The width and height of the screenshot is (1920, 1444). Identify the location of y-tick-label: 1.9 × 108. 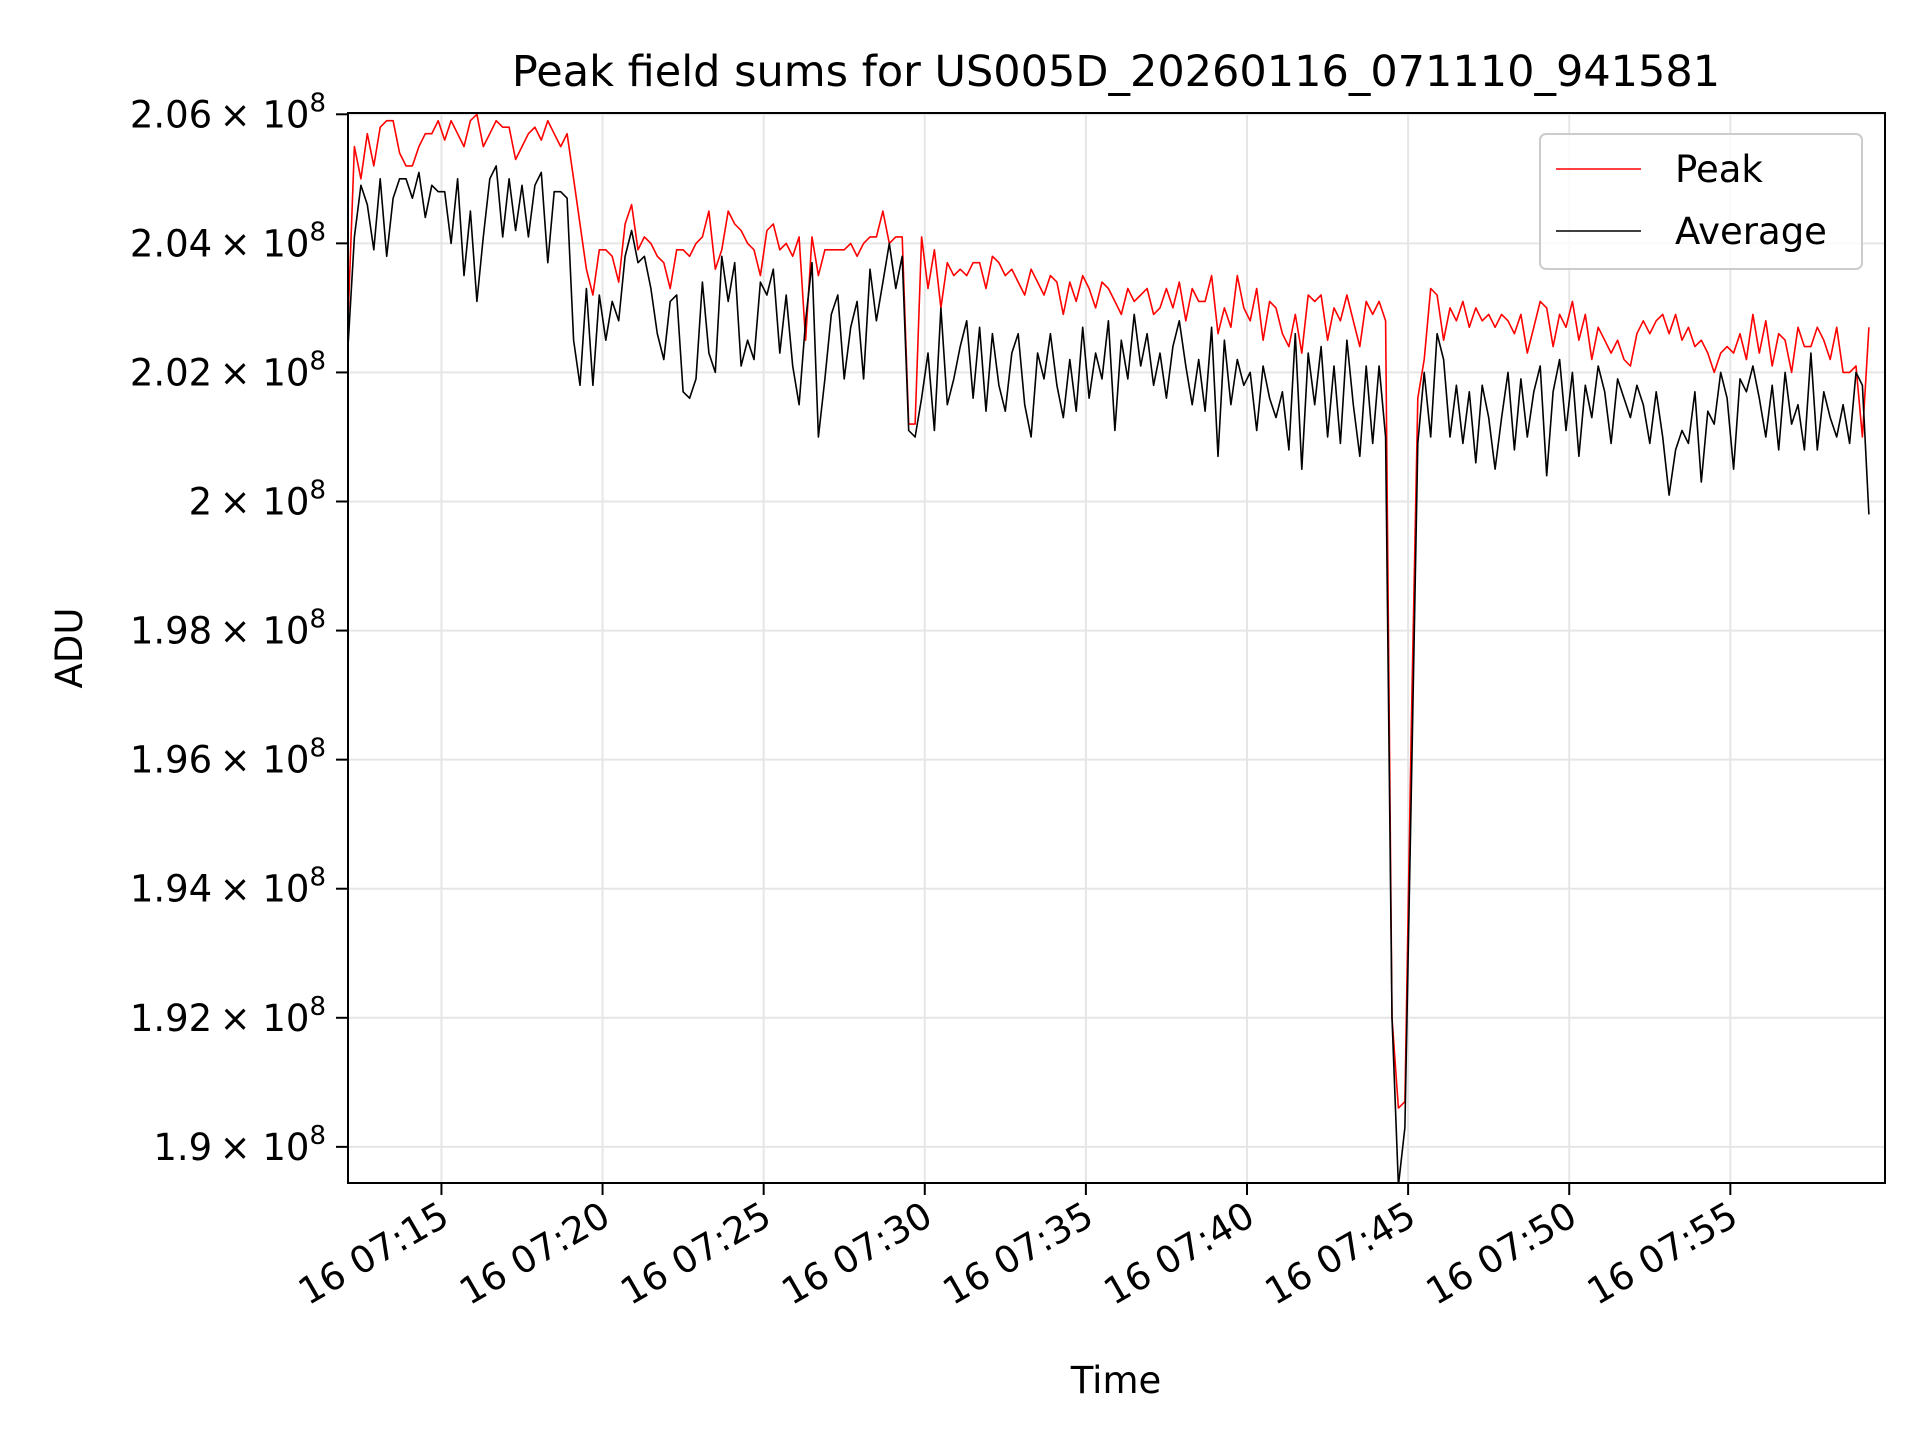
(239, 1145).